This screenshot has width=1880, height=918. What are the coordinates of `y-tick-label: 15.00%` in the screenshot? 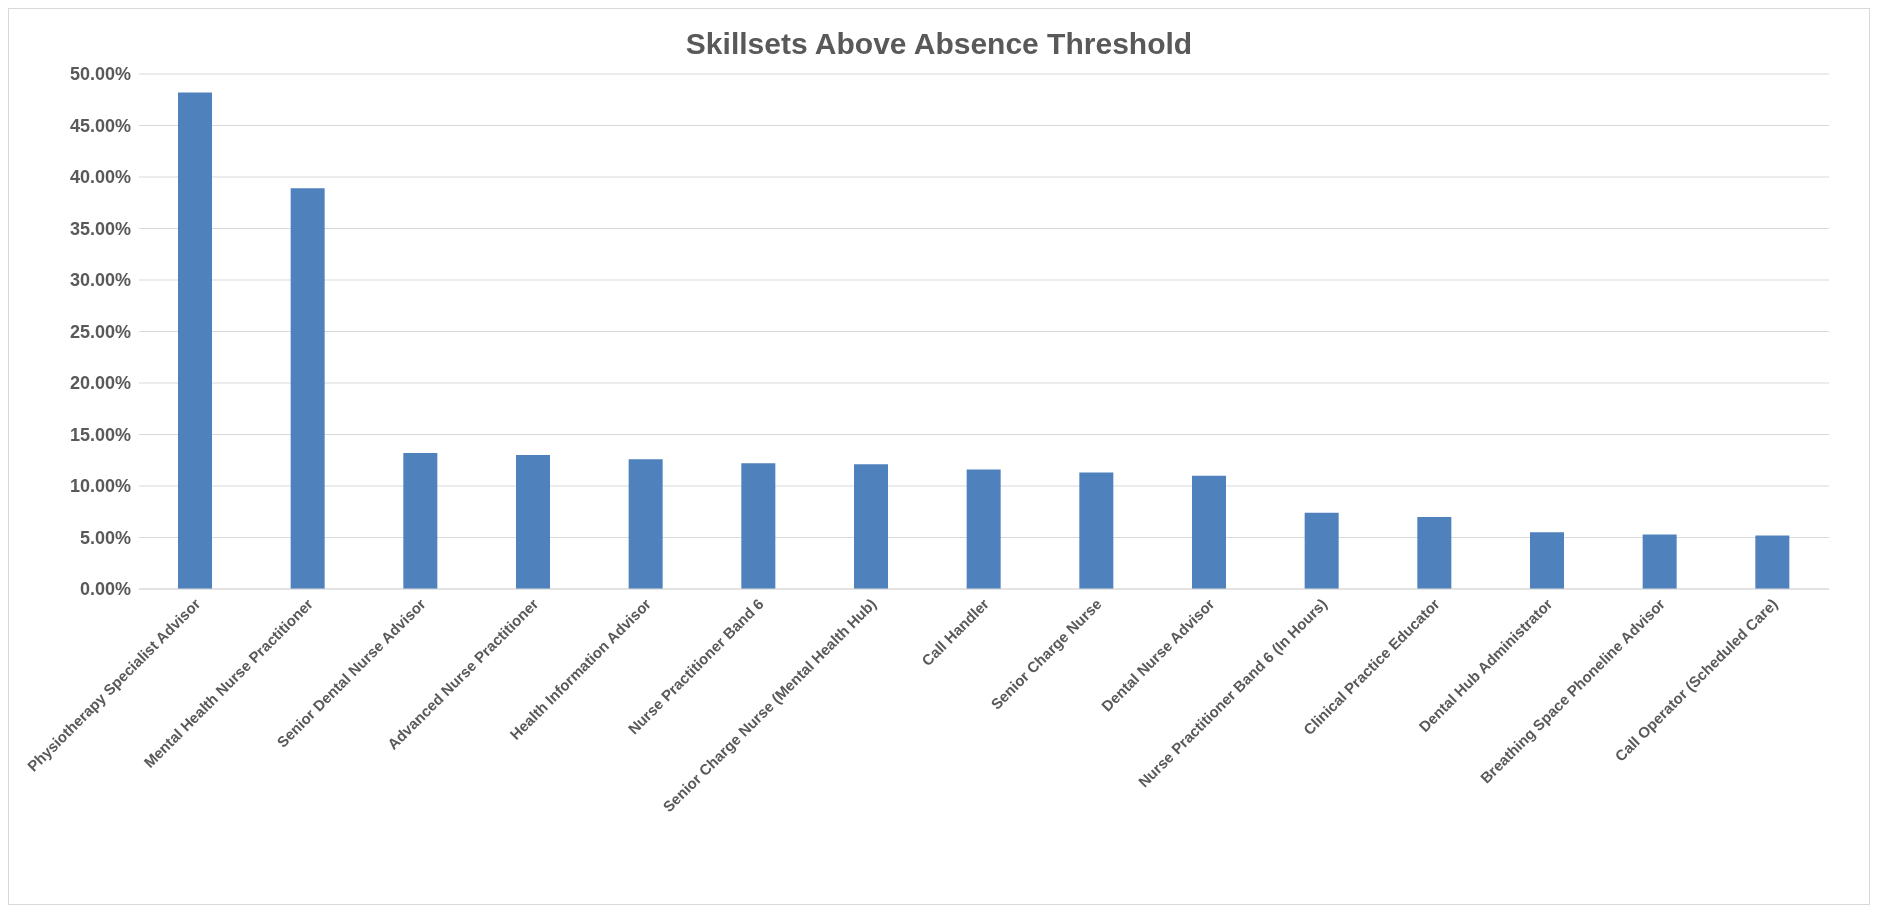 It's located at (100, 434).